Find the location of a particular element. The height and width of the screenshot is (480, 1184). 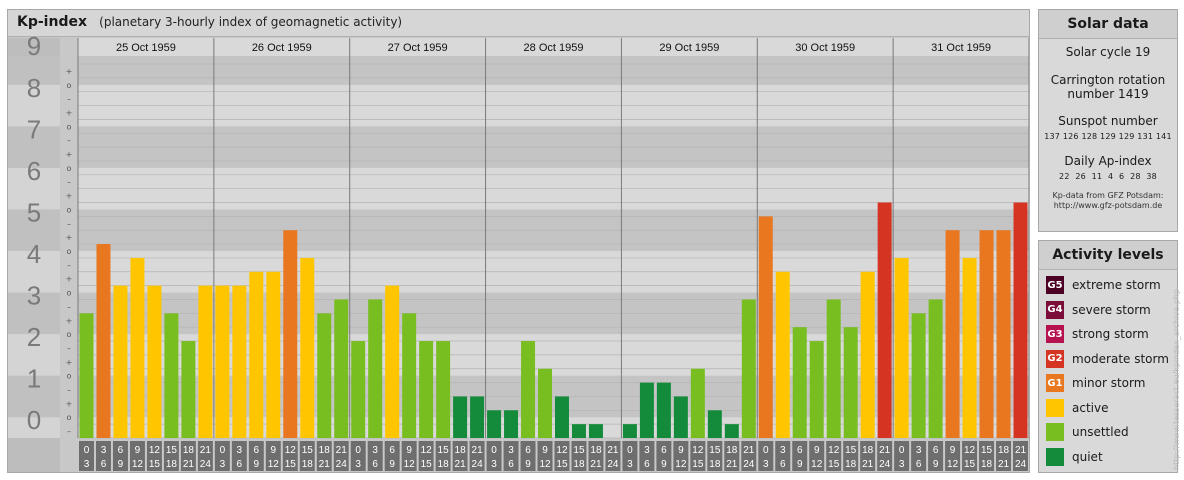

legend-label: active is located at coordinates (1090, 407).